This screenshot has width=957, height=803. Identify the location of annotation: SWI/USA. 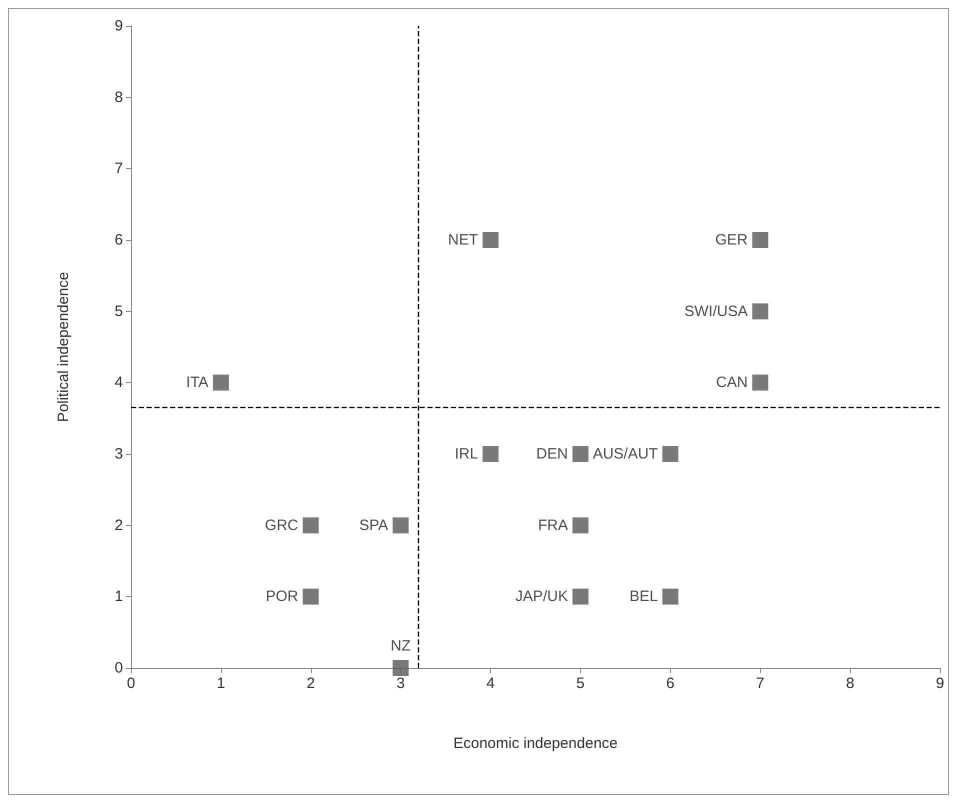
(716, 311).